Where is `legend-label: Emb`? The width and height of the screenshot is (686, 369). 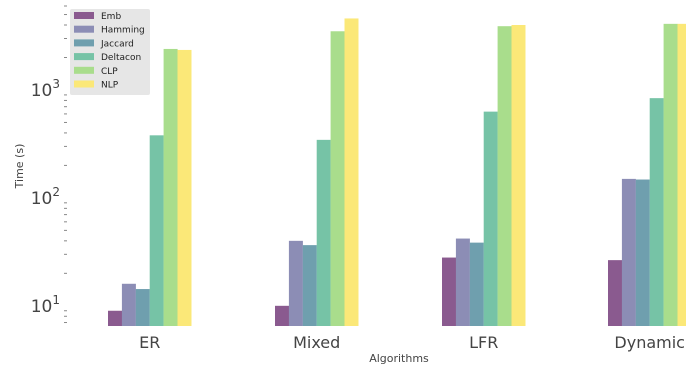 legend-label: Emb is located at coordinates (111, 17).